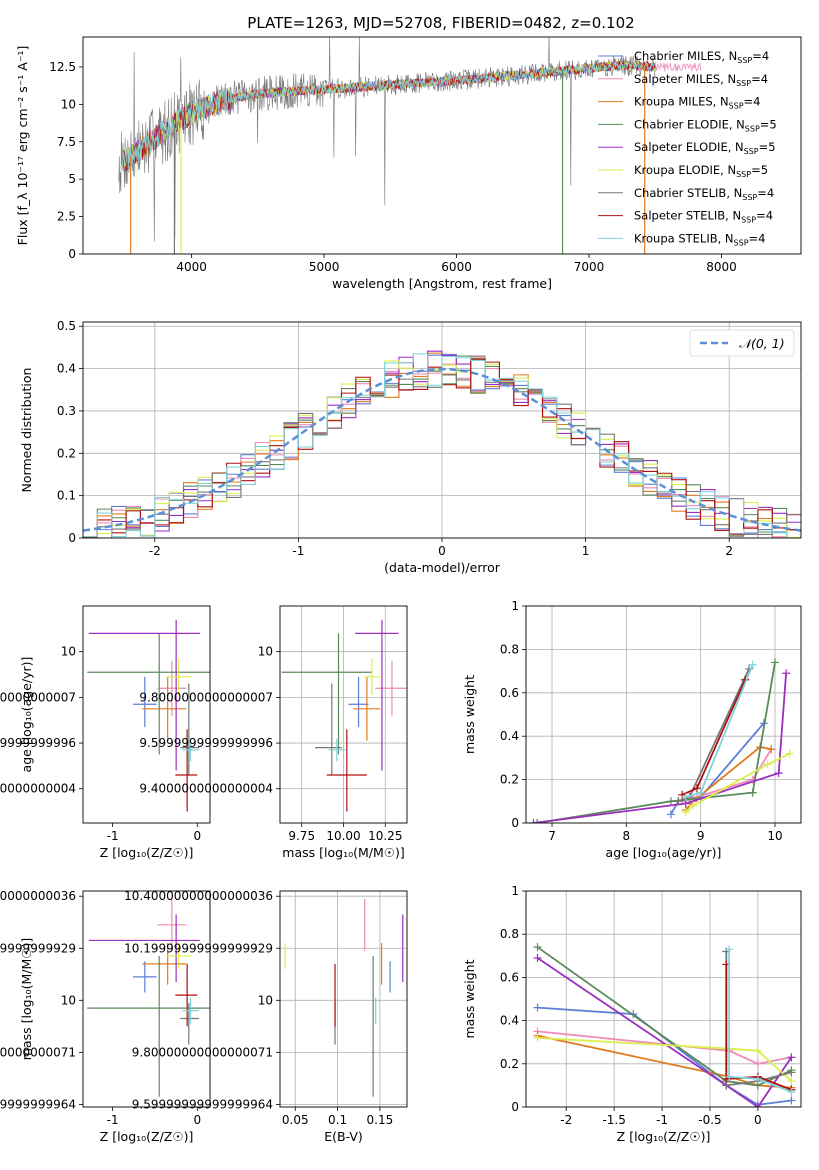 The width and height of the screenshot is (819, 1170). What do you see at coordinates (113, 1120) in the screenshot?
I see `x-tick-label: -1` at bounding box center [113, 1120].